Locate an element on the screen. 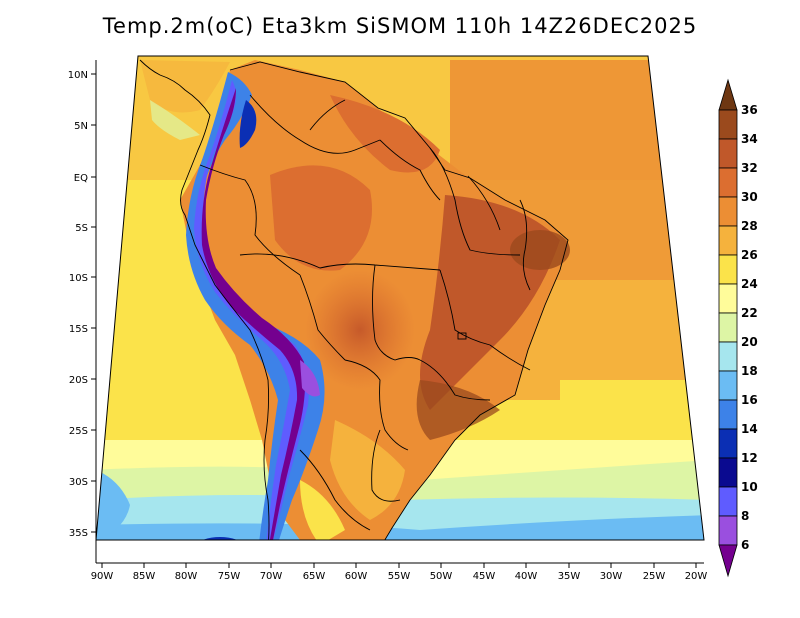  colorbar-label: 24 is located at coordinates (749, 284).